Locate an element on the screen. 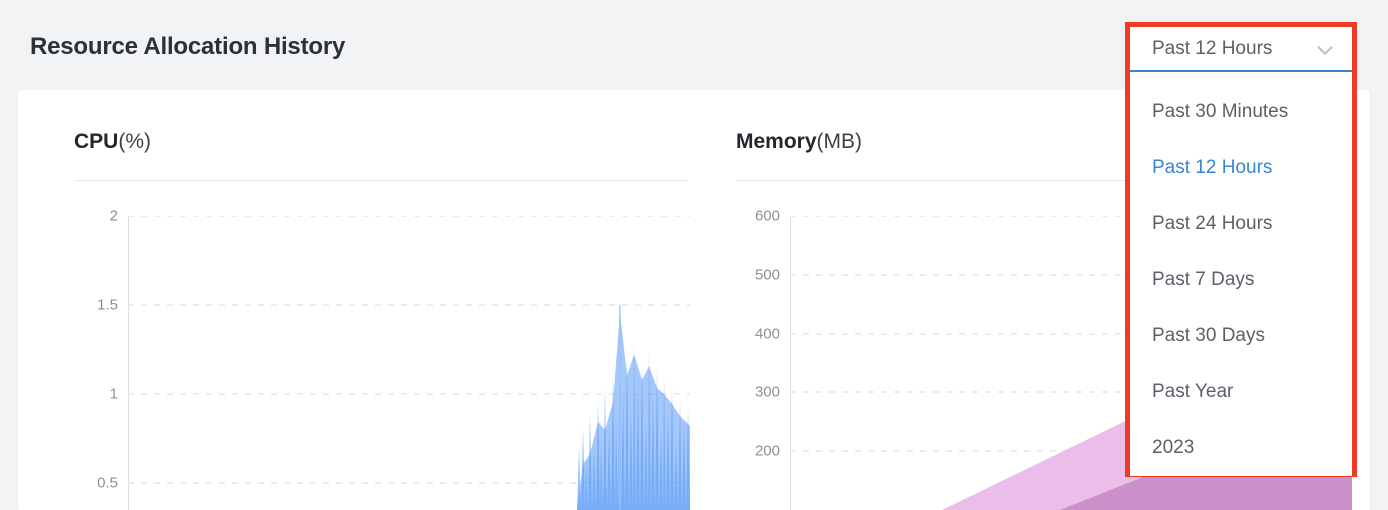 Image resolution: width=1388 pixels, height=510 pixels. cpu-ytick-1_5: 1.5 is located at coordinates (107, 305).